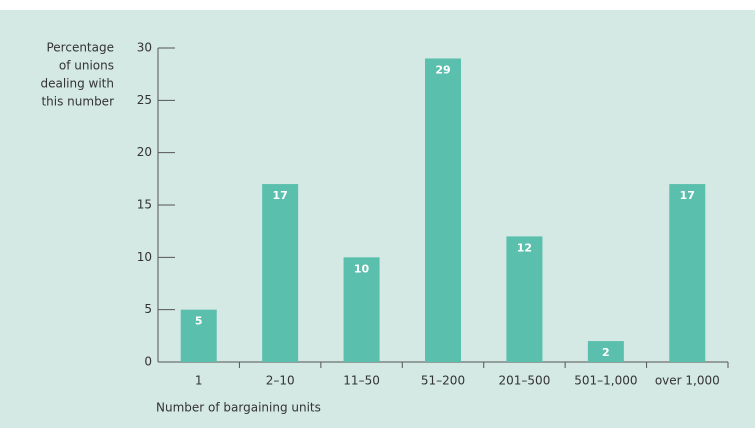  What do you see at coordinates (361, 381) in the screenshot?
I see `x-tick-label: 11–50` at bounding box center [361, 381].